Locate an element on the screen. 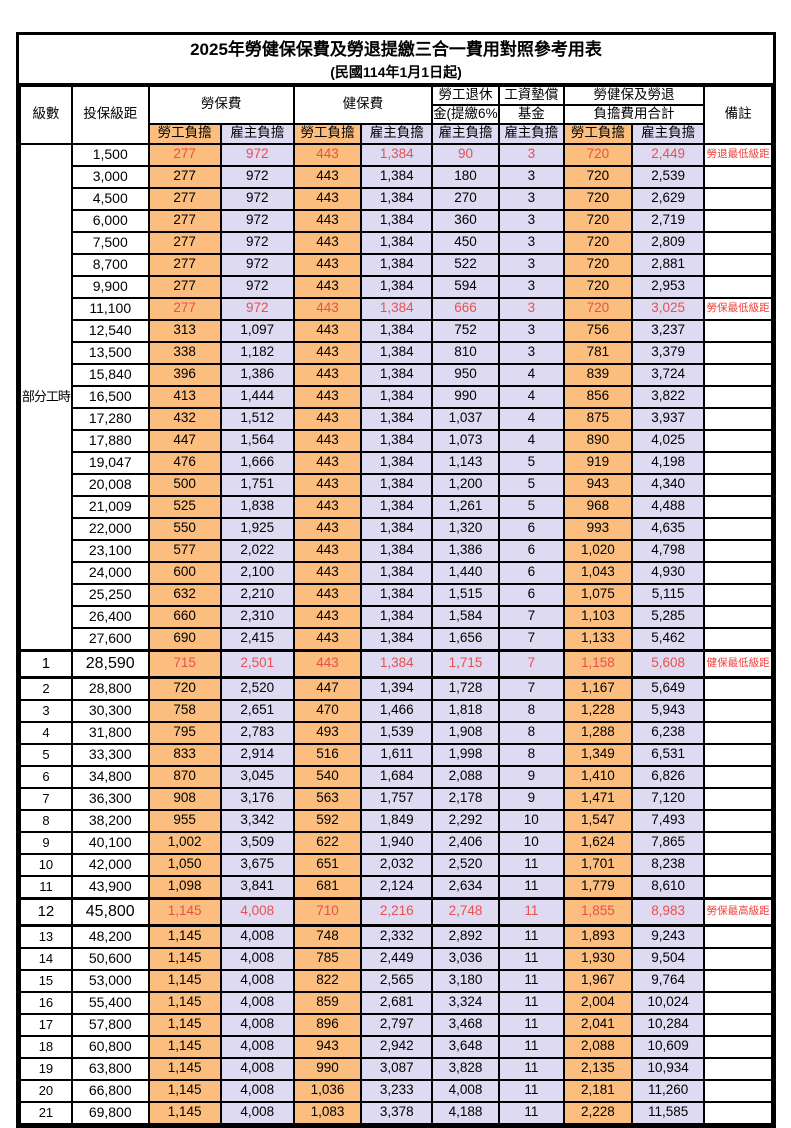 The height and width of the screenshot is (1128, 791). labor-employee-cell: 720 is located at coordinates (184, 688).